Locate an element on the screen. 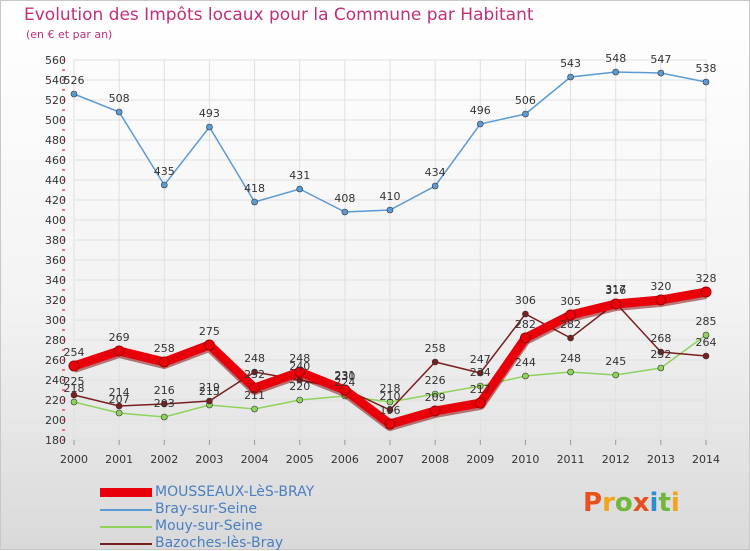 The height and width of the screenshot is (551, 750). data-label: 328 is located at coordinates (706, 278).